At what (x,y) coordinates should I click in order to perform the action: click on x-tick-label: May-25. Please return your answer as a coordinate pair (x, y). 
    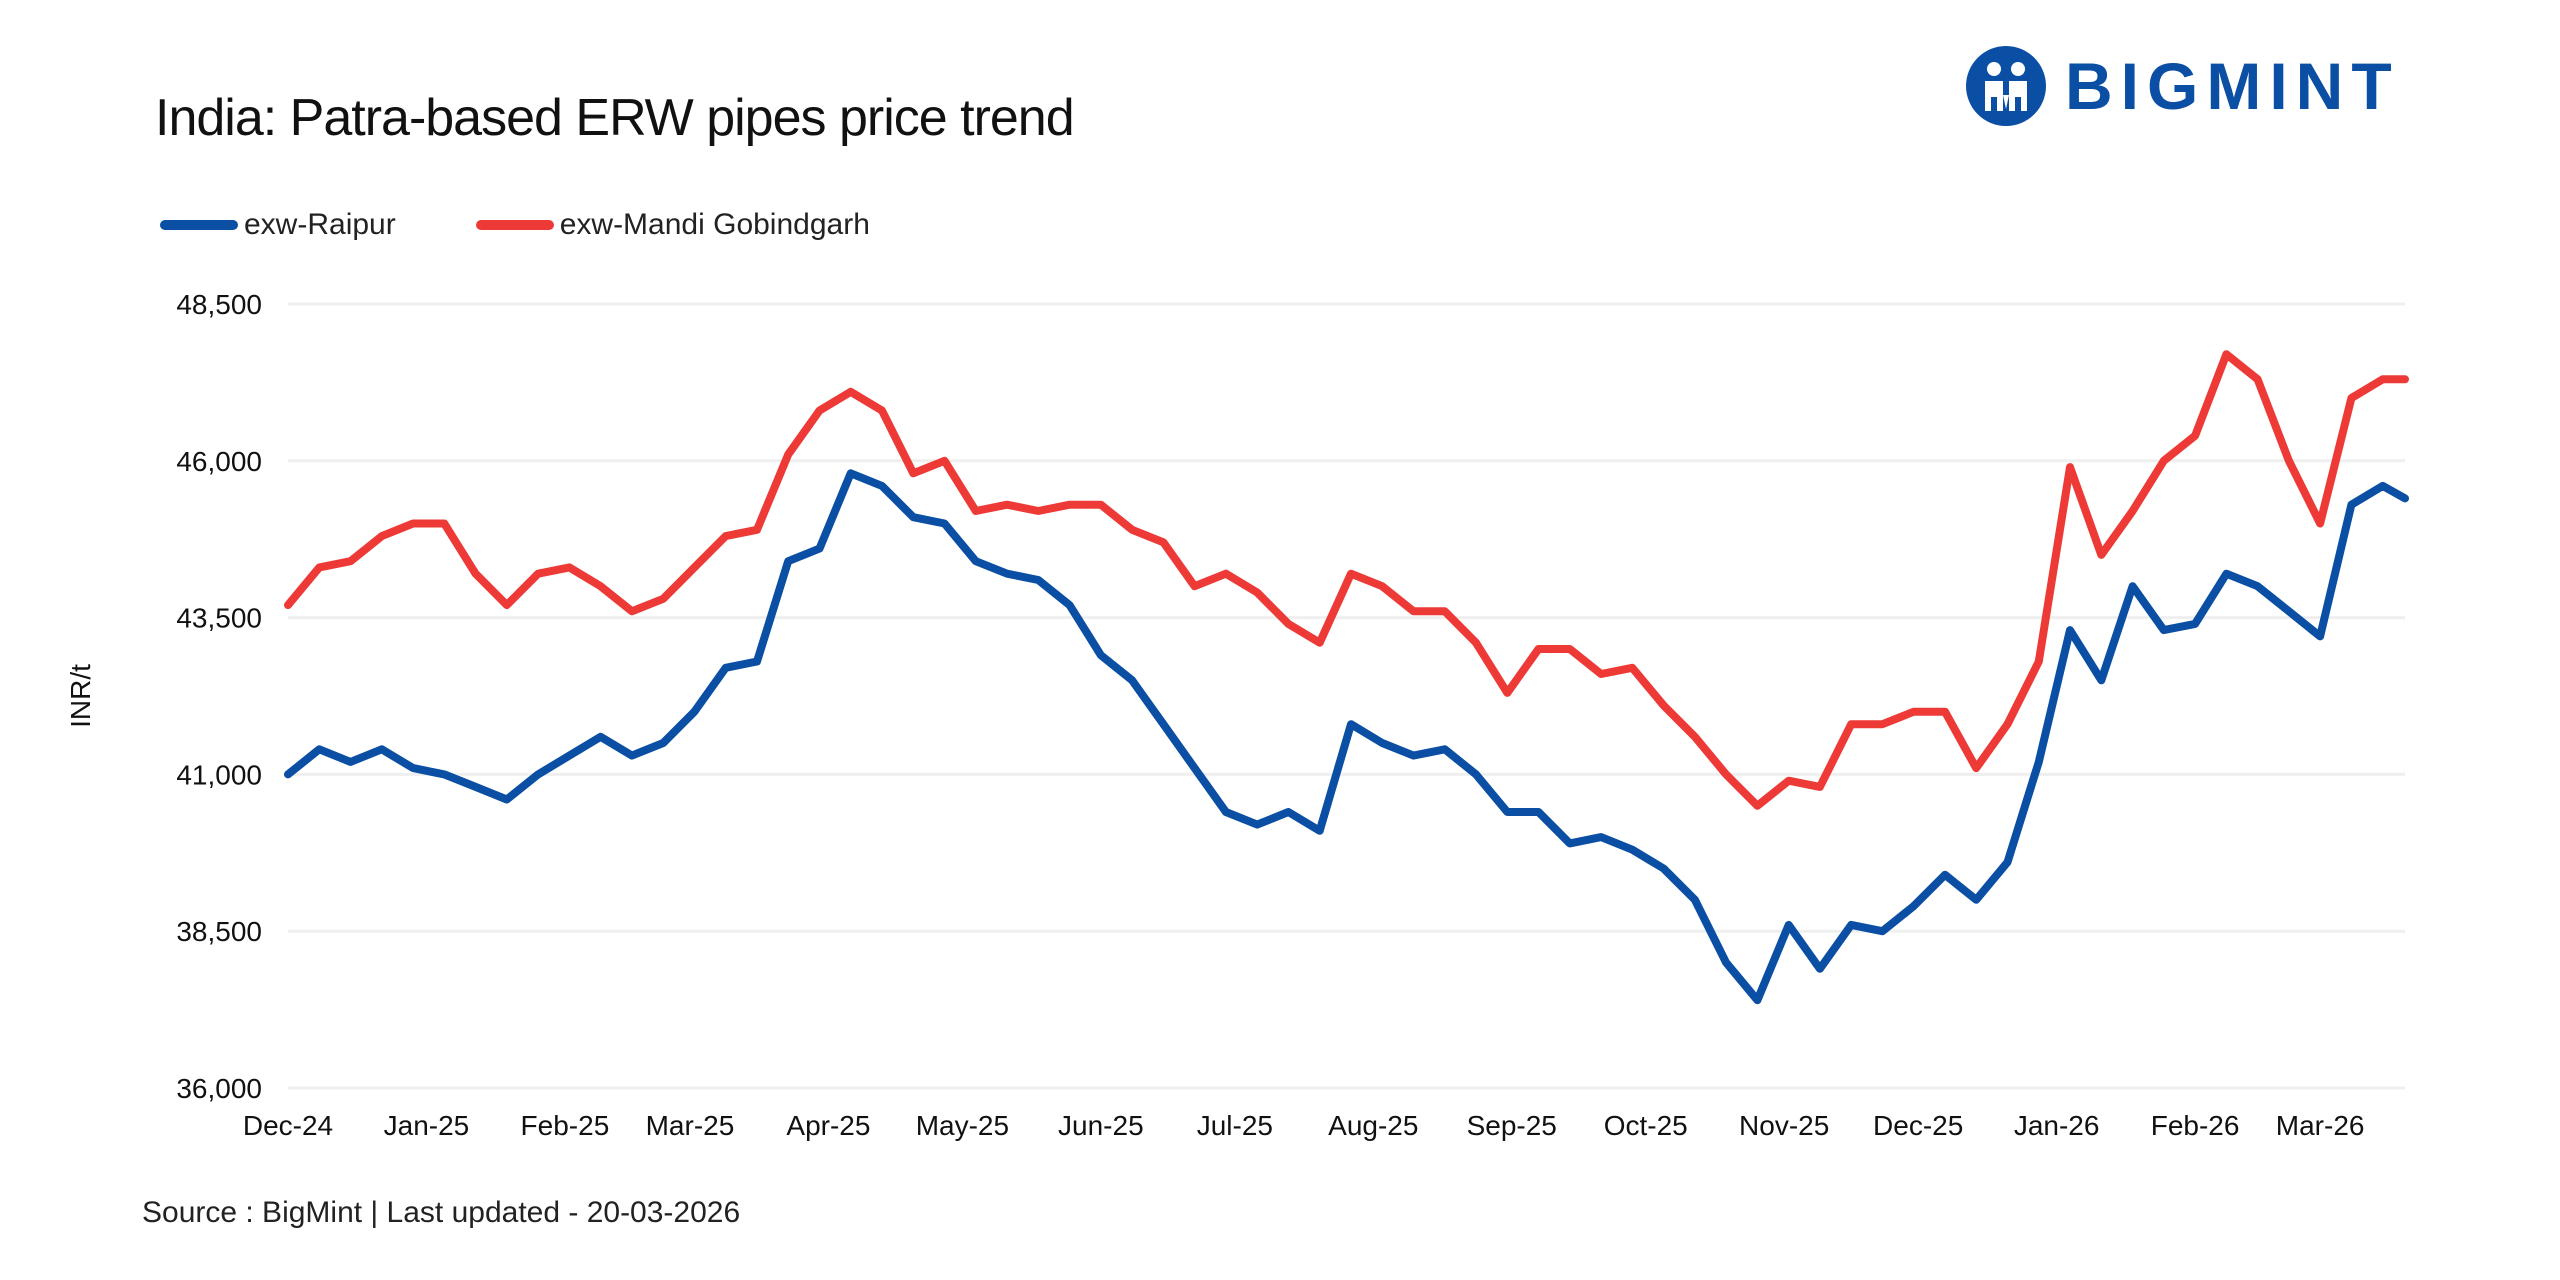
    Looking at the image, I should click on (962, 1125).